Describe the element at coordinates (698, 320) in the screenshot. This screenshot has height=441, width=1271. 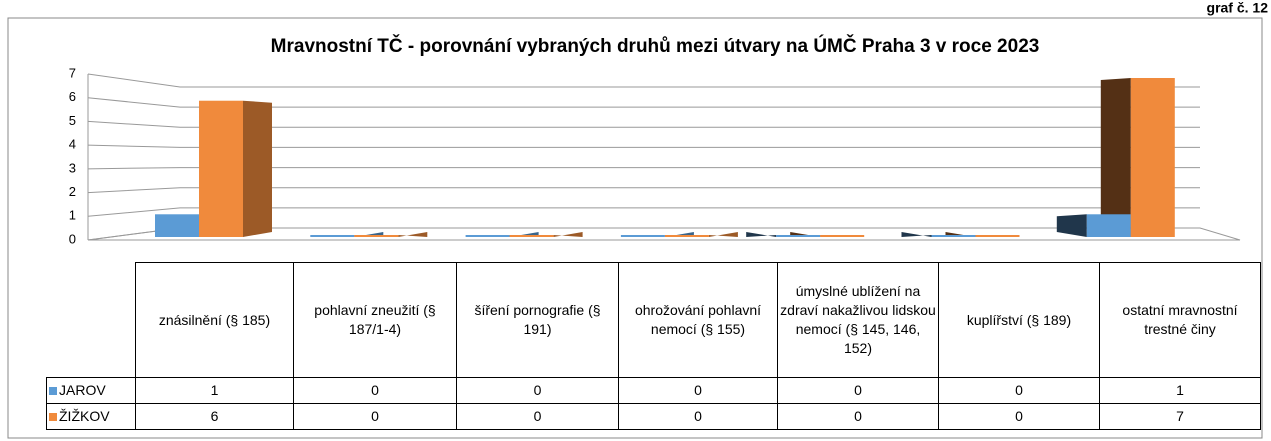
I see `category-header: ohrožování pohlavní nemocí (§ 155)` at that location.